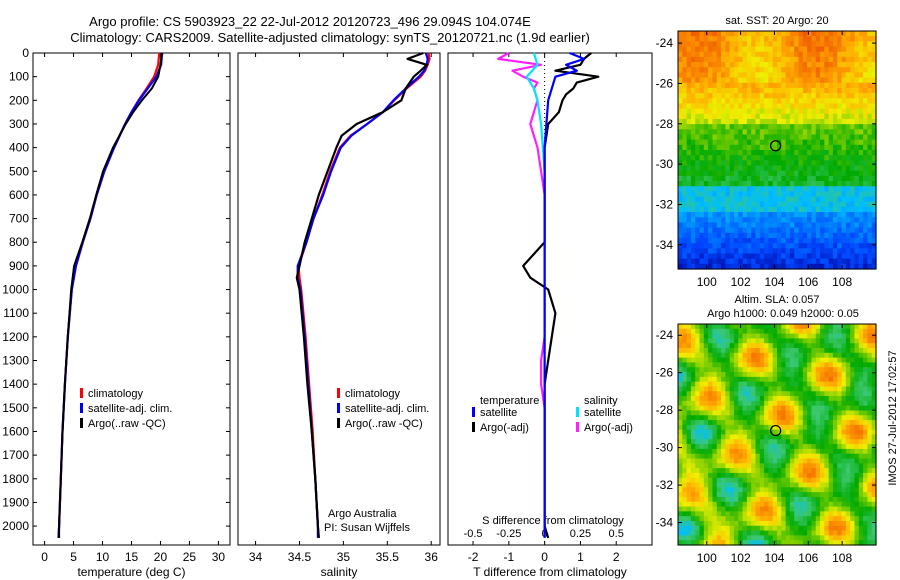  What do you see at coordinates (361, 294) in the screenshot?
I see `series-line-black` at bounding box center [361, 294].